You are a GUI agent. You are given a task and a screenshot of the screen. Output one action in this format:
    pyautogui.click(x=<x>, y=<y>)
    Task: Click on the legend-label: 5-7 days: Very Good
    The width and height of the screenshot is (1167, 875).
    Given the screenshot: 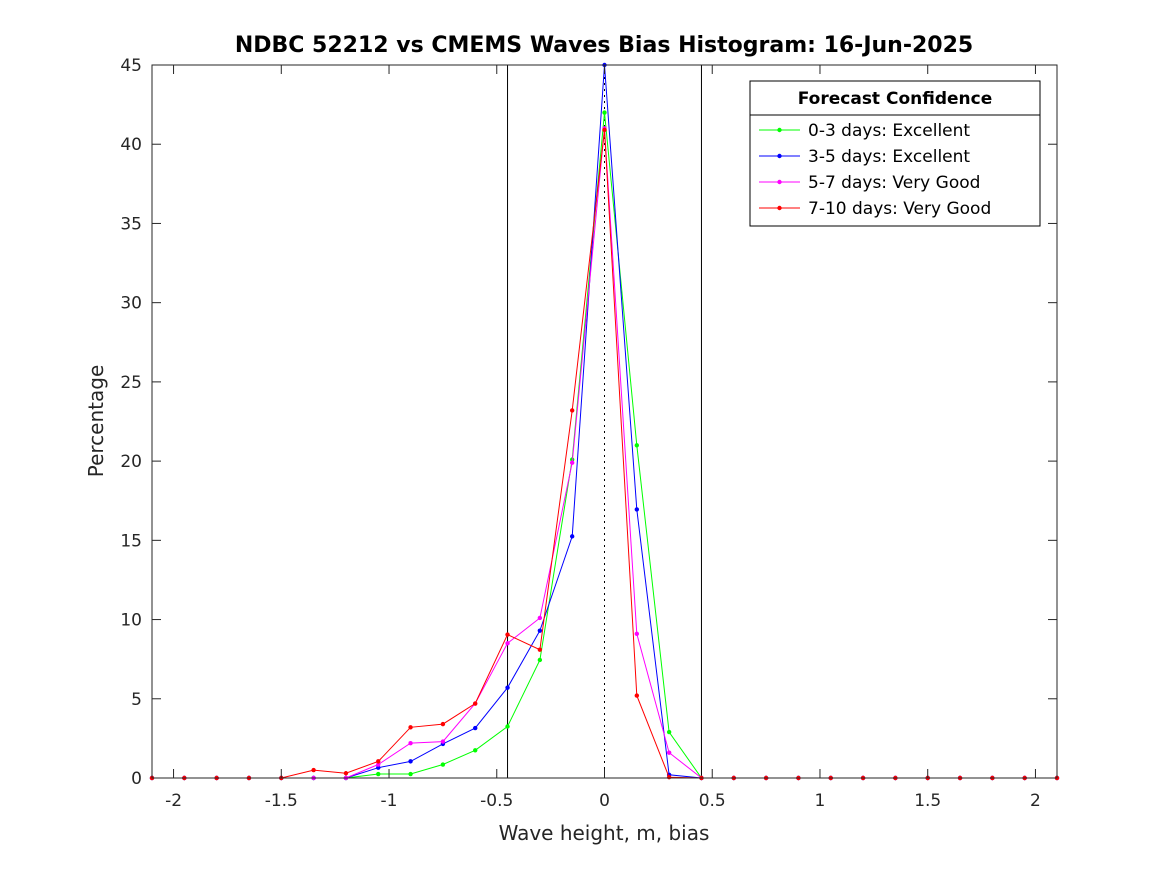 What is the action you would take?
    pyautogui.click(x=894, y=183)
    